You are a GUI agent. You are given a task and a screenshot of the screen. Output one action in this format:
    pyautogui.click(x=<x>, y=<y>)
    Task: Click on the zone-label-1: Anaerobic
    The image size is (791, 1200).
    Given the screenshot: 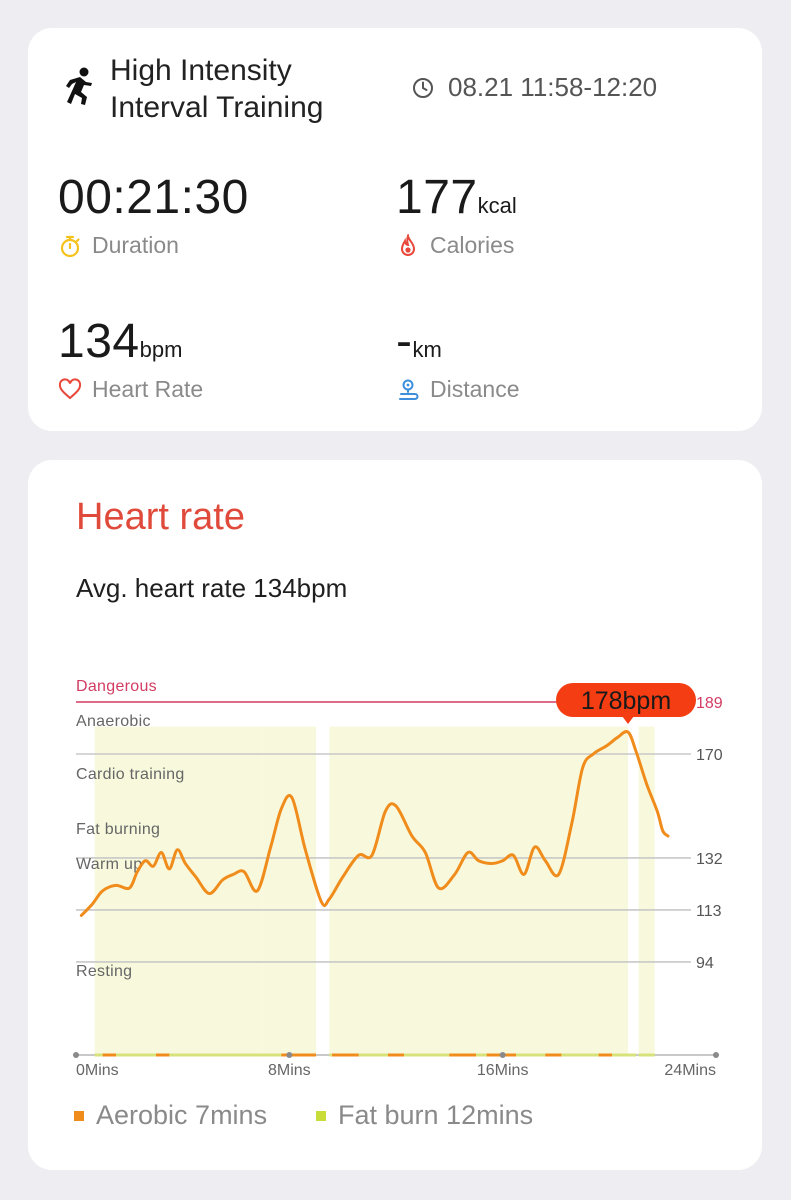 What is the action you would take?
    pyautogui.click(x=113, y=721)
    